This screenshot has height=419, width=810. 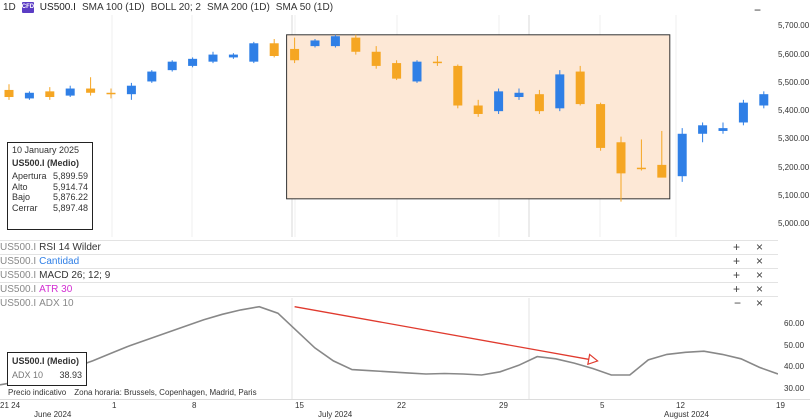 What do you see at coordinates (389, 246) in the screenshot?
I see `indicator-row-rsi: US500.I RSI 14 Wilder + ×` at bounding box center [389, 246].